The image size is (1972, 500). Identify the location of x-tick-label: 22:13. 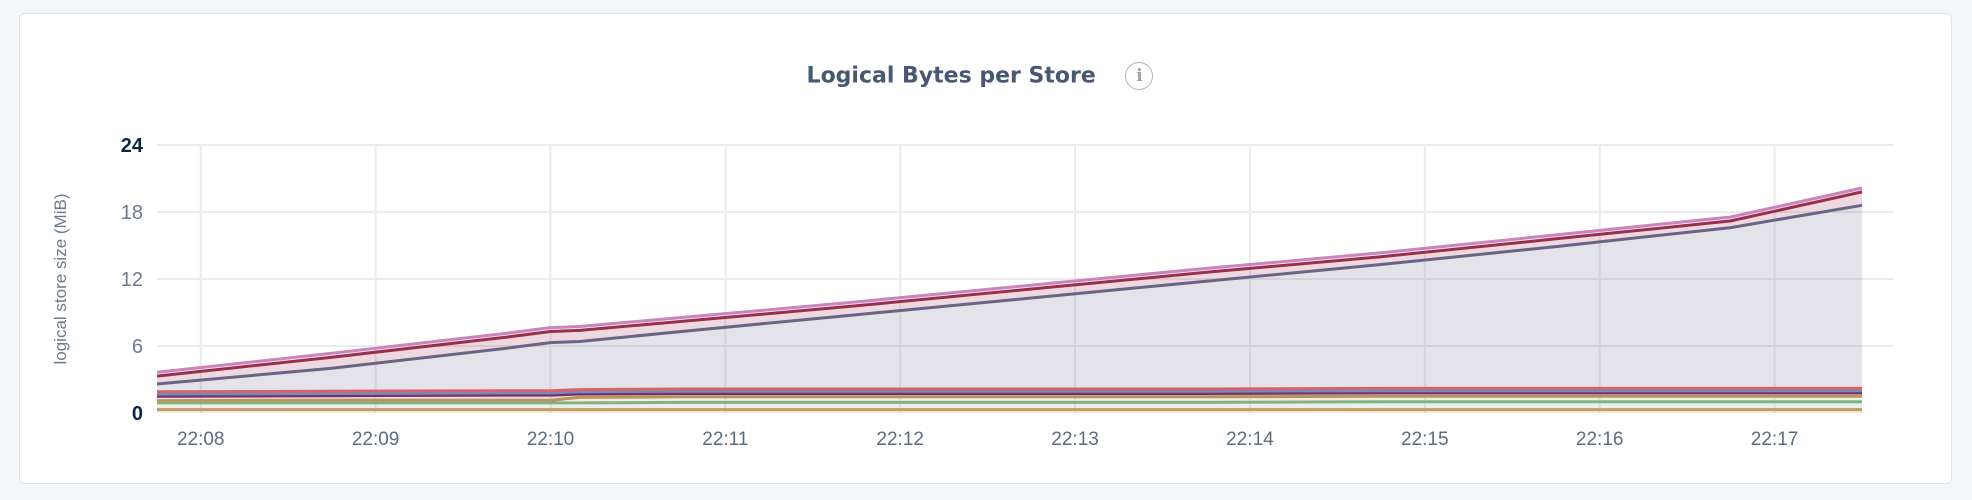
(1075, 439).